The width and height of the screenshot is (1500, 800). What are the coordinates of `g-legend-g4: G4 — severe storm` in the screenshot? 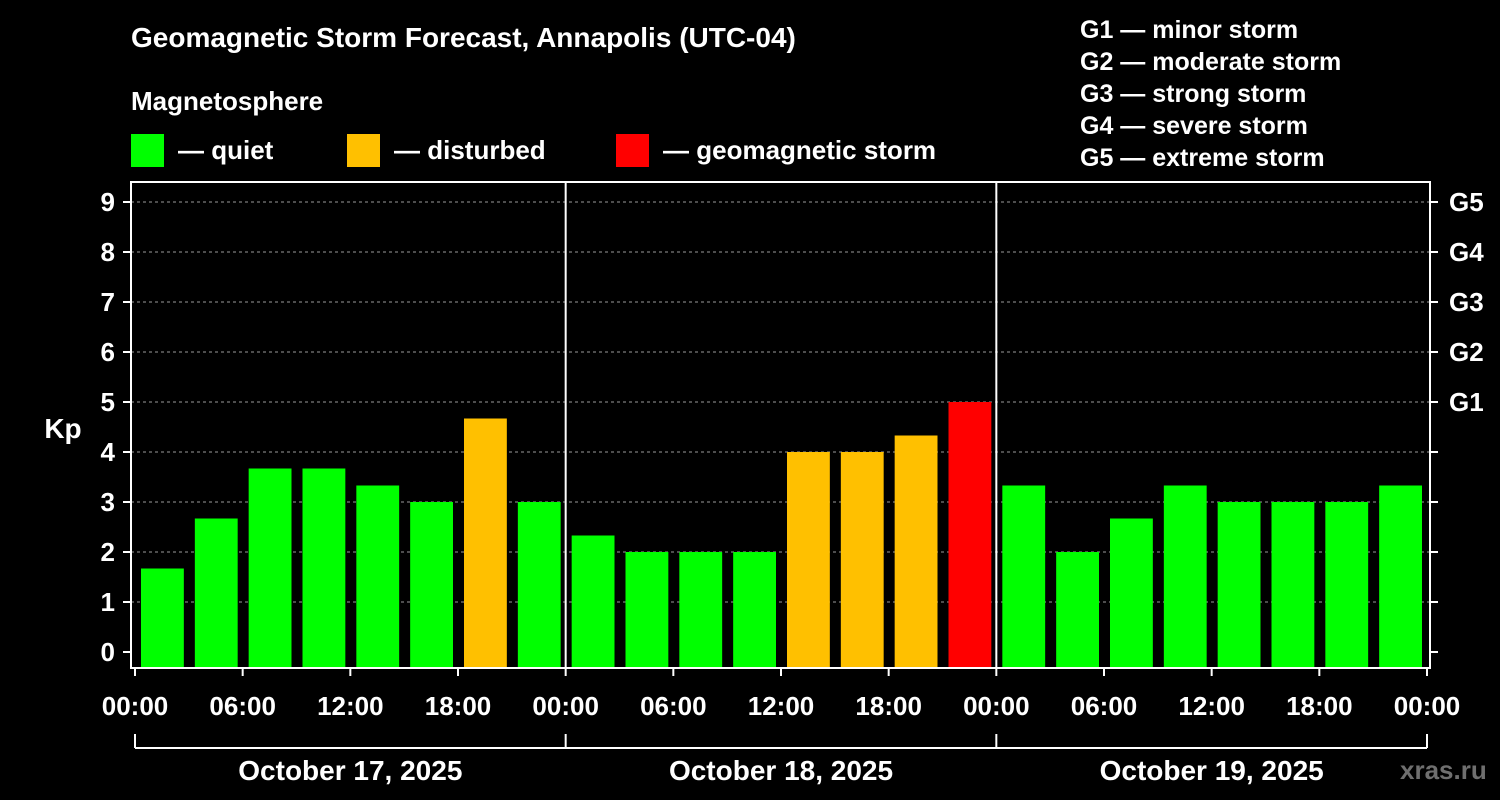 It's located at (1194, 126).